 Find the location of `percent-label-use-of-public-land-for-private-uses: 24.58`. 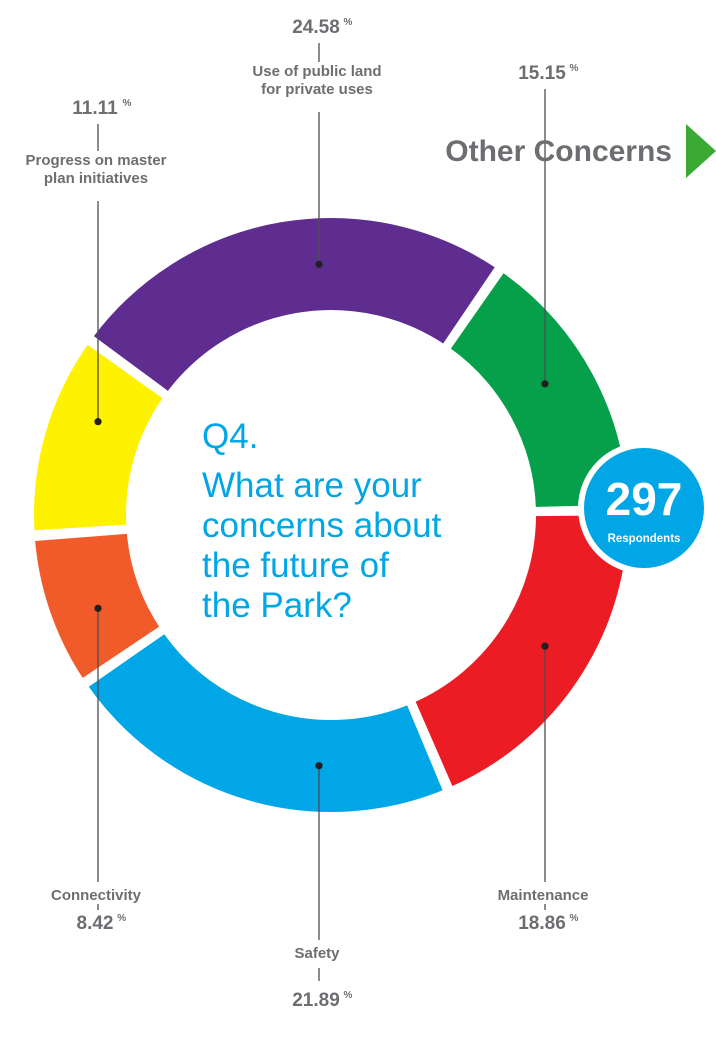

percent-label-use-of-public-land-for-private-uses: 24.58 is located at coordinates (316, 27).